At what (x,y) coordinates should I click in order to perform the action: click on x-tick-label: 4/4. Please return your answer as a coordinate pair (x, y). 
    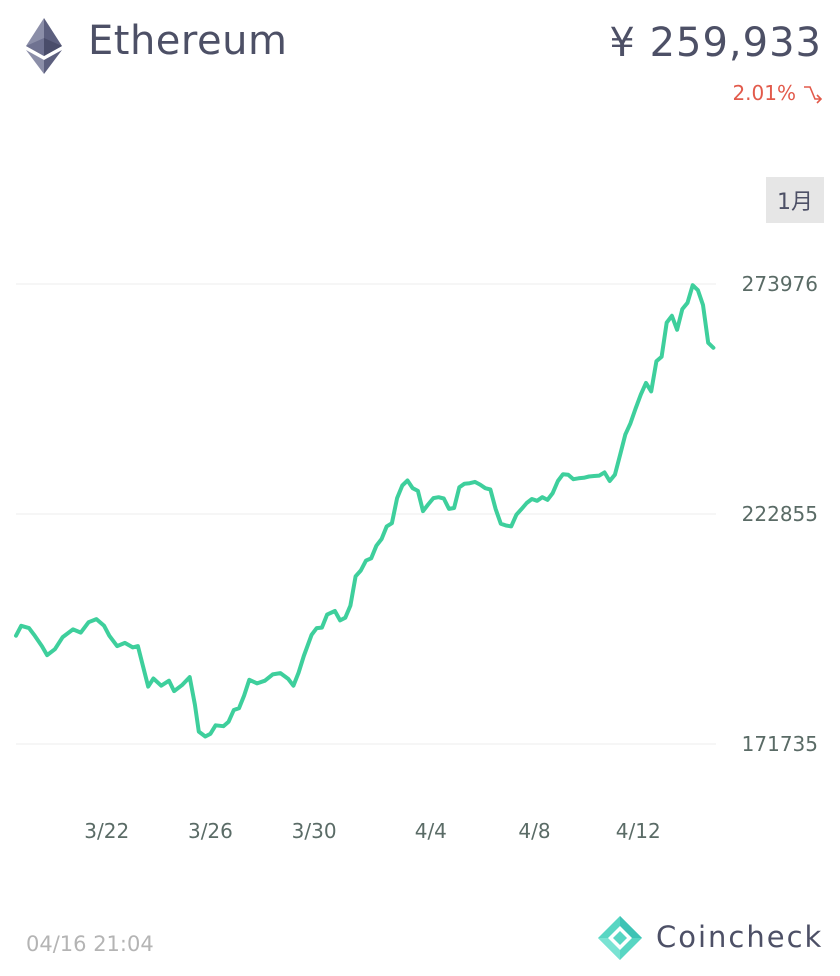
    Looking at the image, I should click on (431, 831).